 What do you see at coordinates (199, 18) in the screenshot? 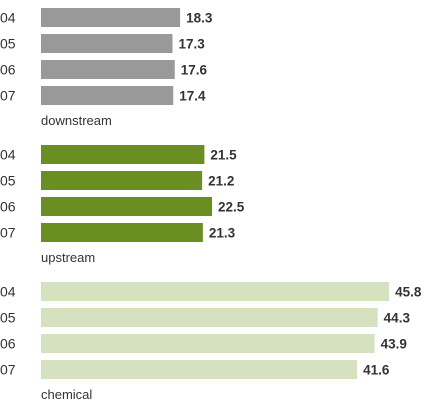
I see `value-label: 18.3` at bounding box center [199, 18].